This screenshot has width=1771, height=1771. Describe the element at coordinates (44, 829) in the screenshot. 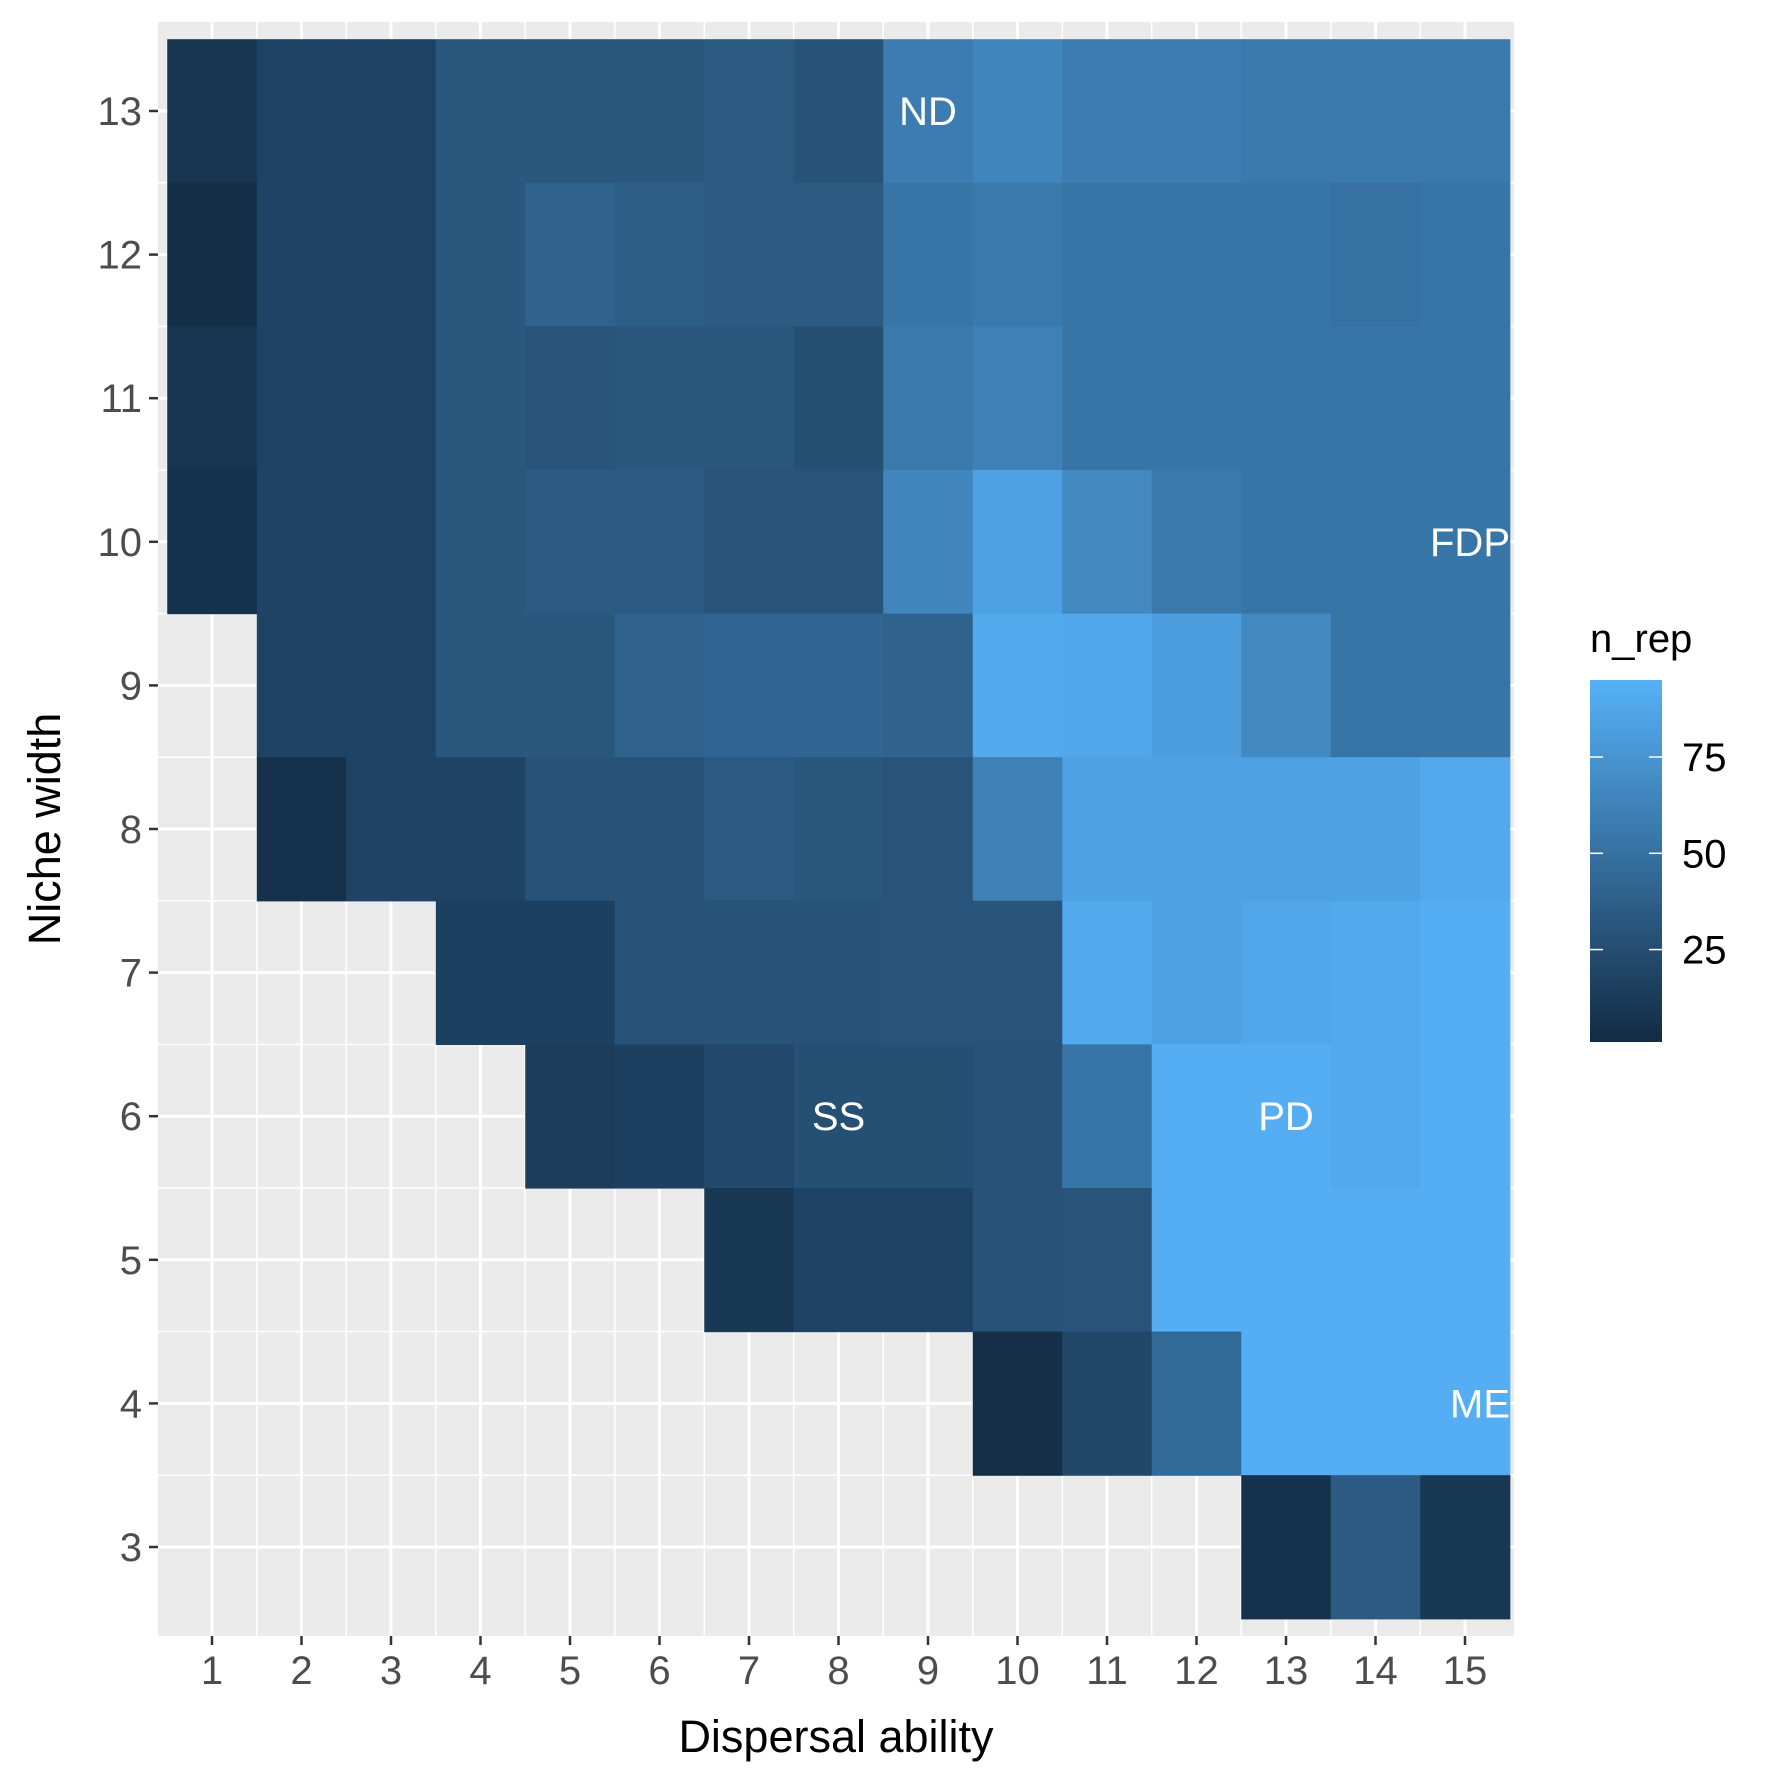

I see `y-axis-title: Niche width` at that location.